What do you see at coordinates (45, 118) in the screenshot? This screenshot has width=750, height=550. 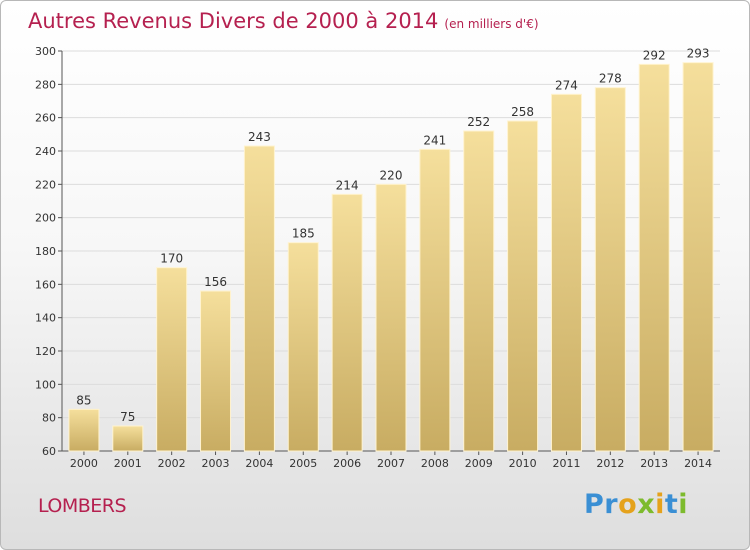 I see `y-tick-label: 260` at bounding box center [45, 118].